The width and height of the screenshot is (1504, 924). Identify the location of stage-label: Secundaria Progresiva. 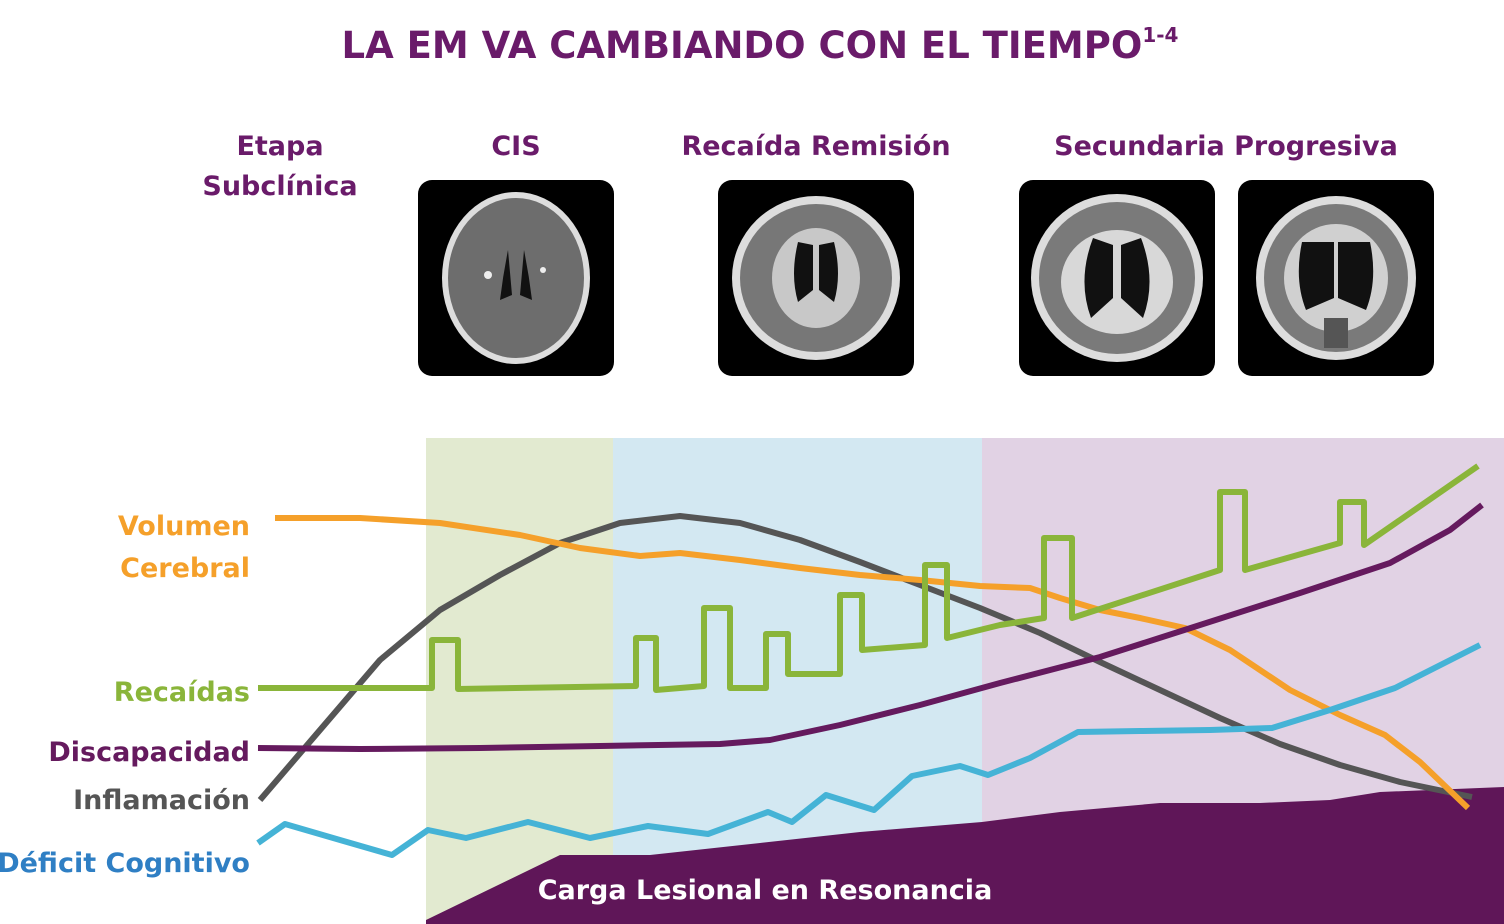
(1226, 146).